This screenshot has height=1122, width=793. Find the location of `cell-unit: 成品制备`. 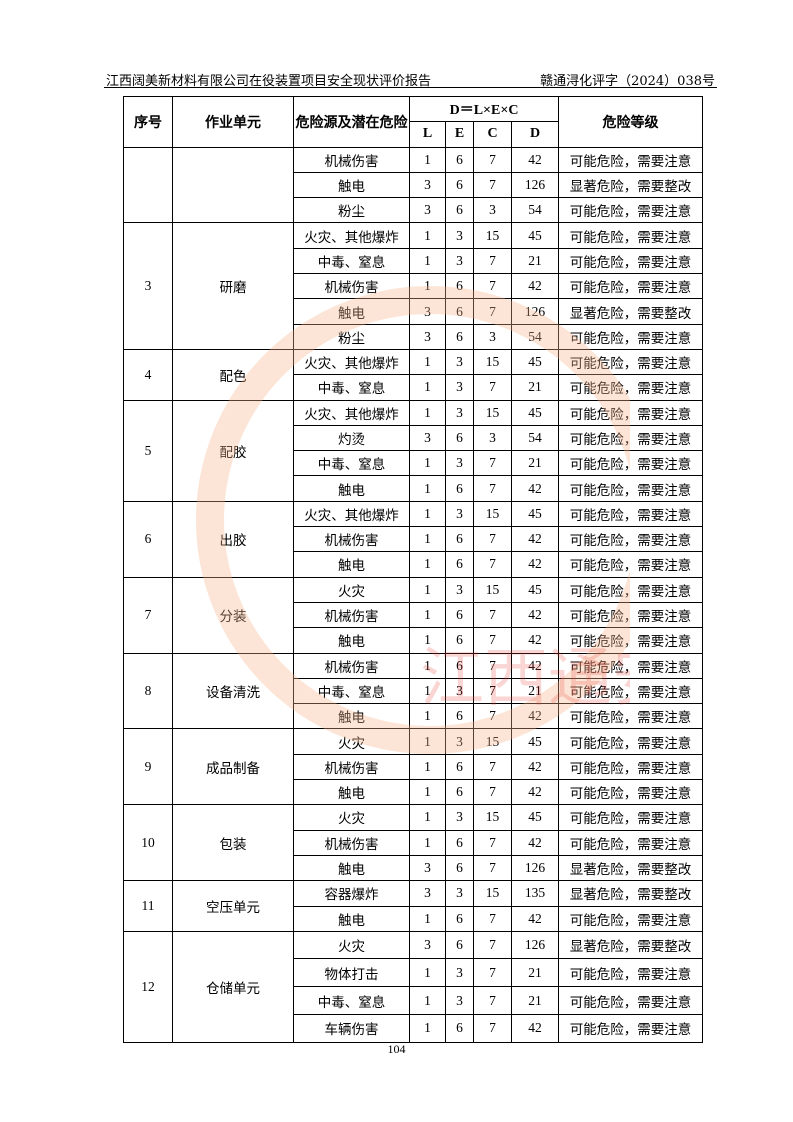

cell-unit: 成品制备 is located at coordinates (233, 767).